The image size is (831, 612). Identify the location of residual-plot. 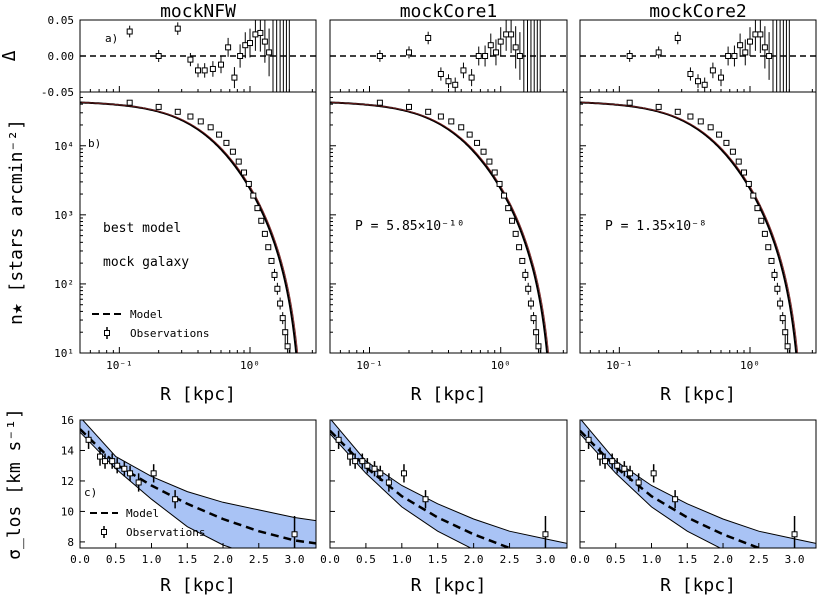
(198, 56).